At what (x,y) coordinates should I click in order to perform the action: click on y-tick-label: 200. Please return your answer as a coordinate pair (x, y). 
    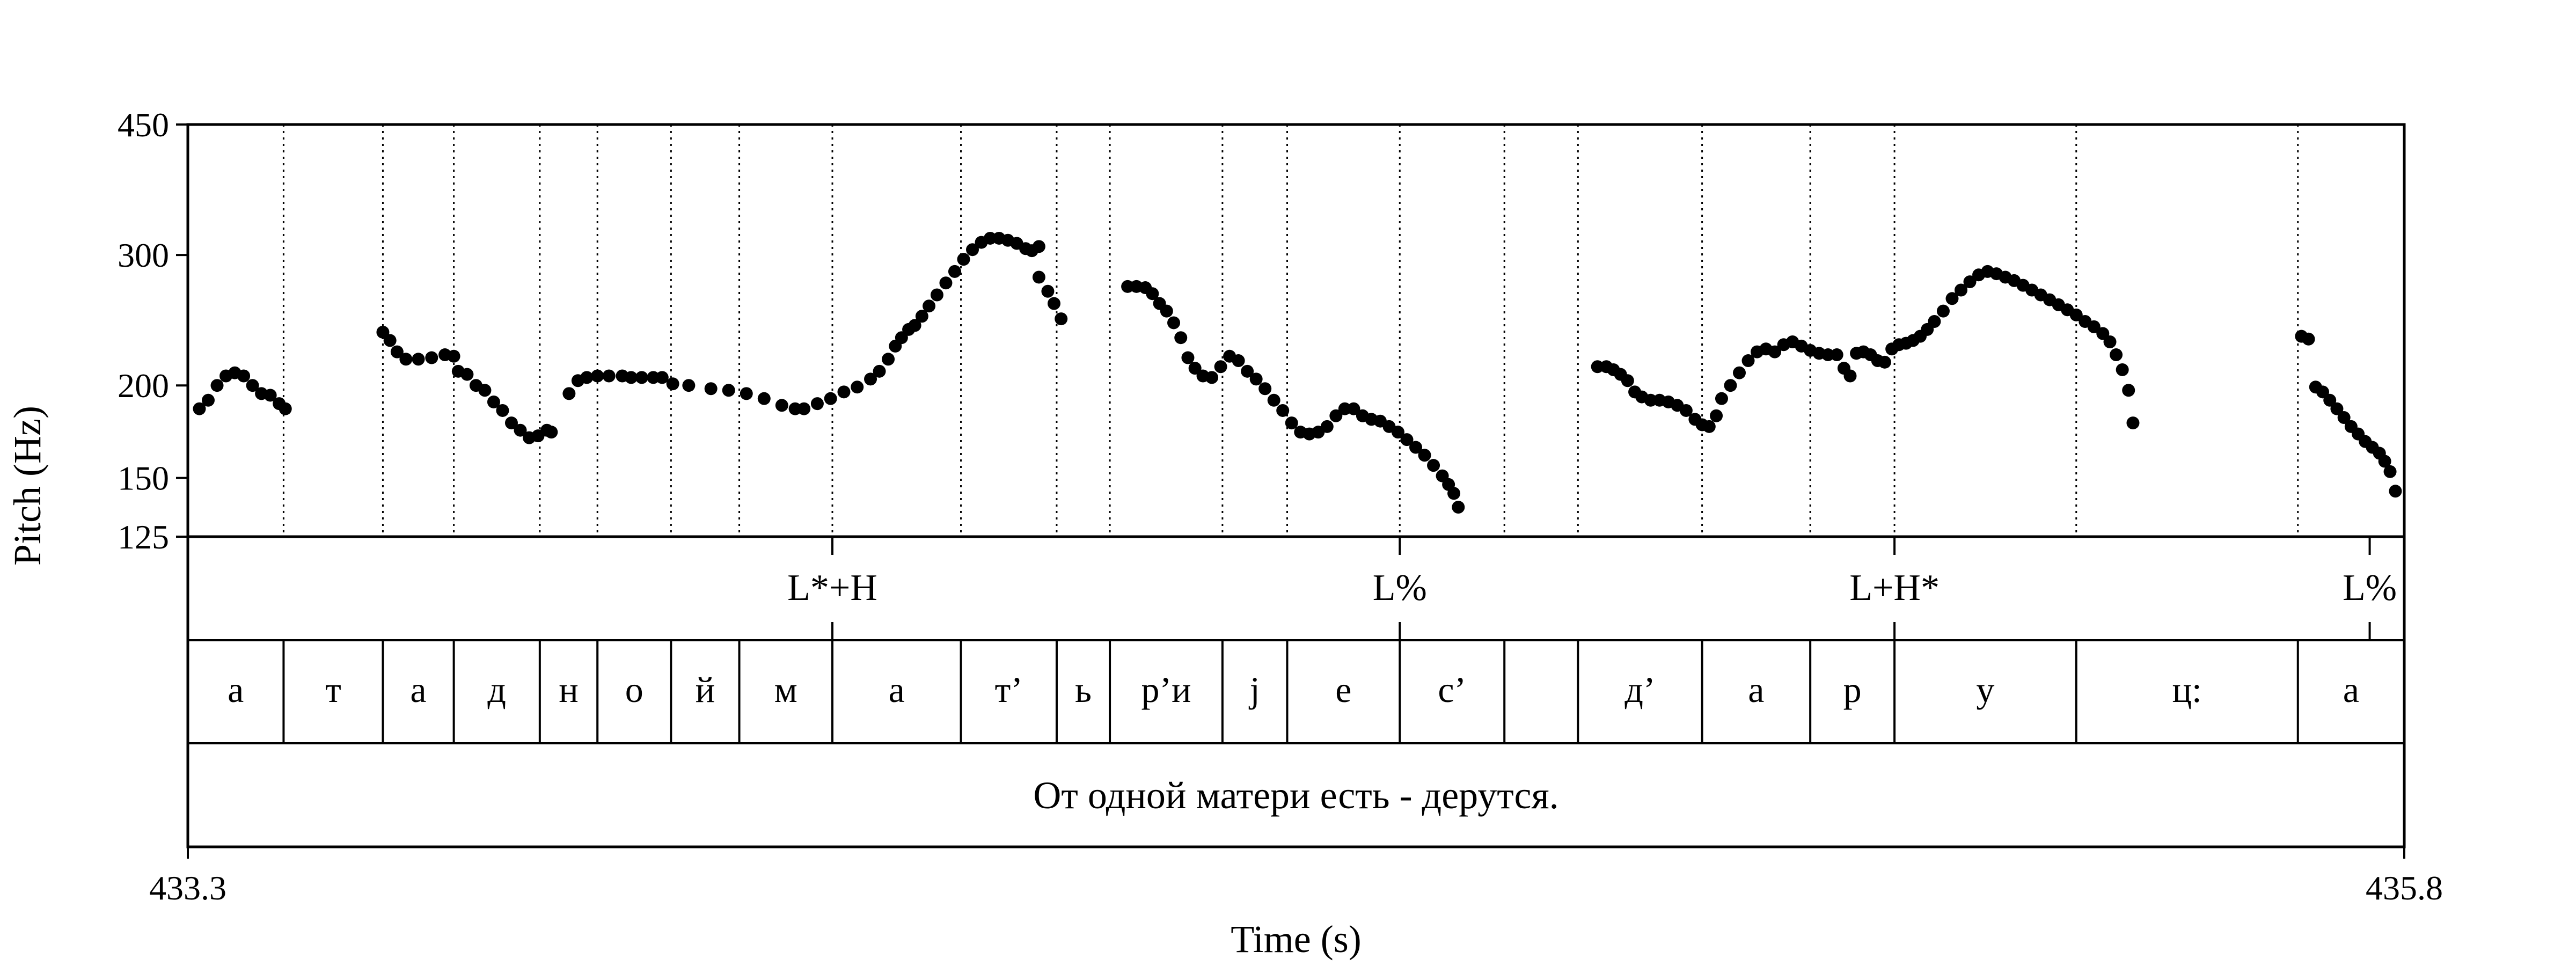
    Looking at the image, I should click on (143, 386).